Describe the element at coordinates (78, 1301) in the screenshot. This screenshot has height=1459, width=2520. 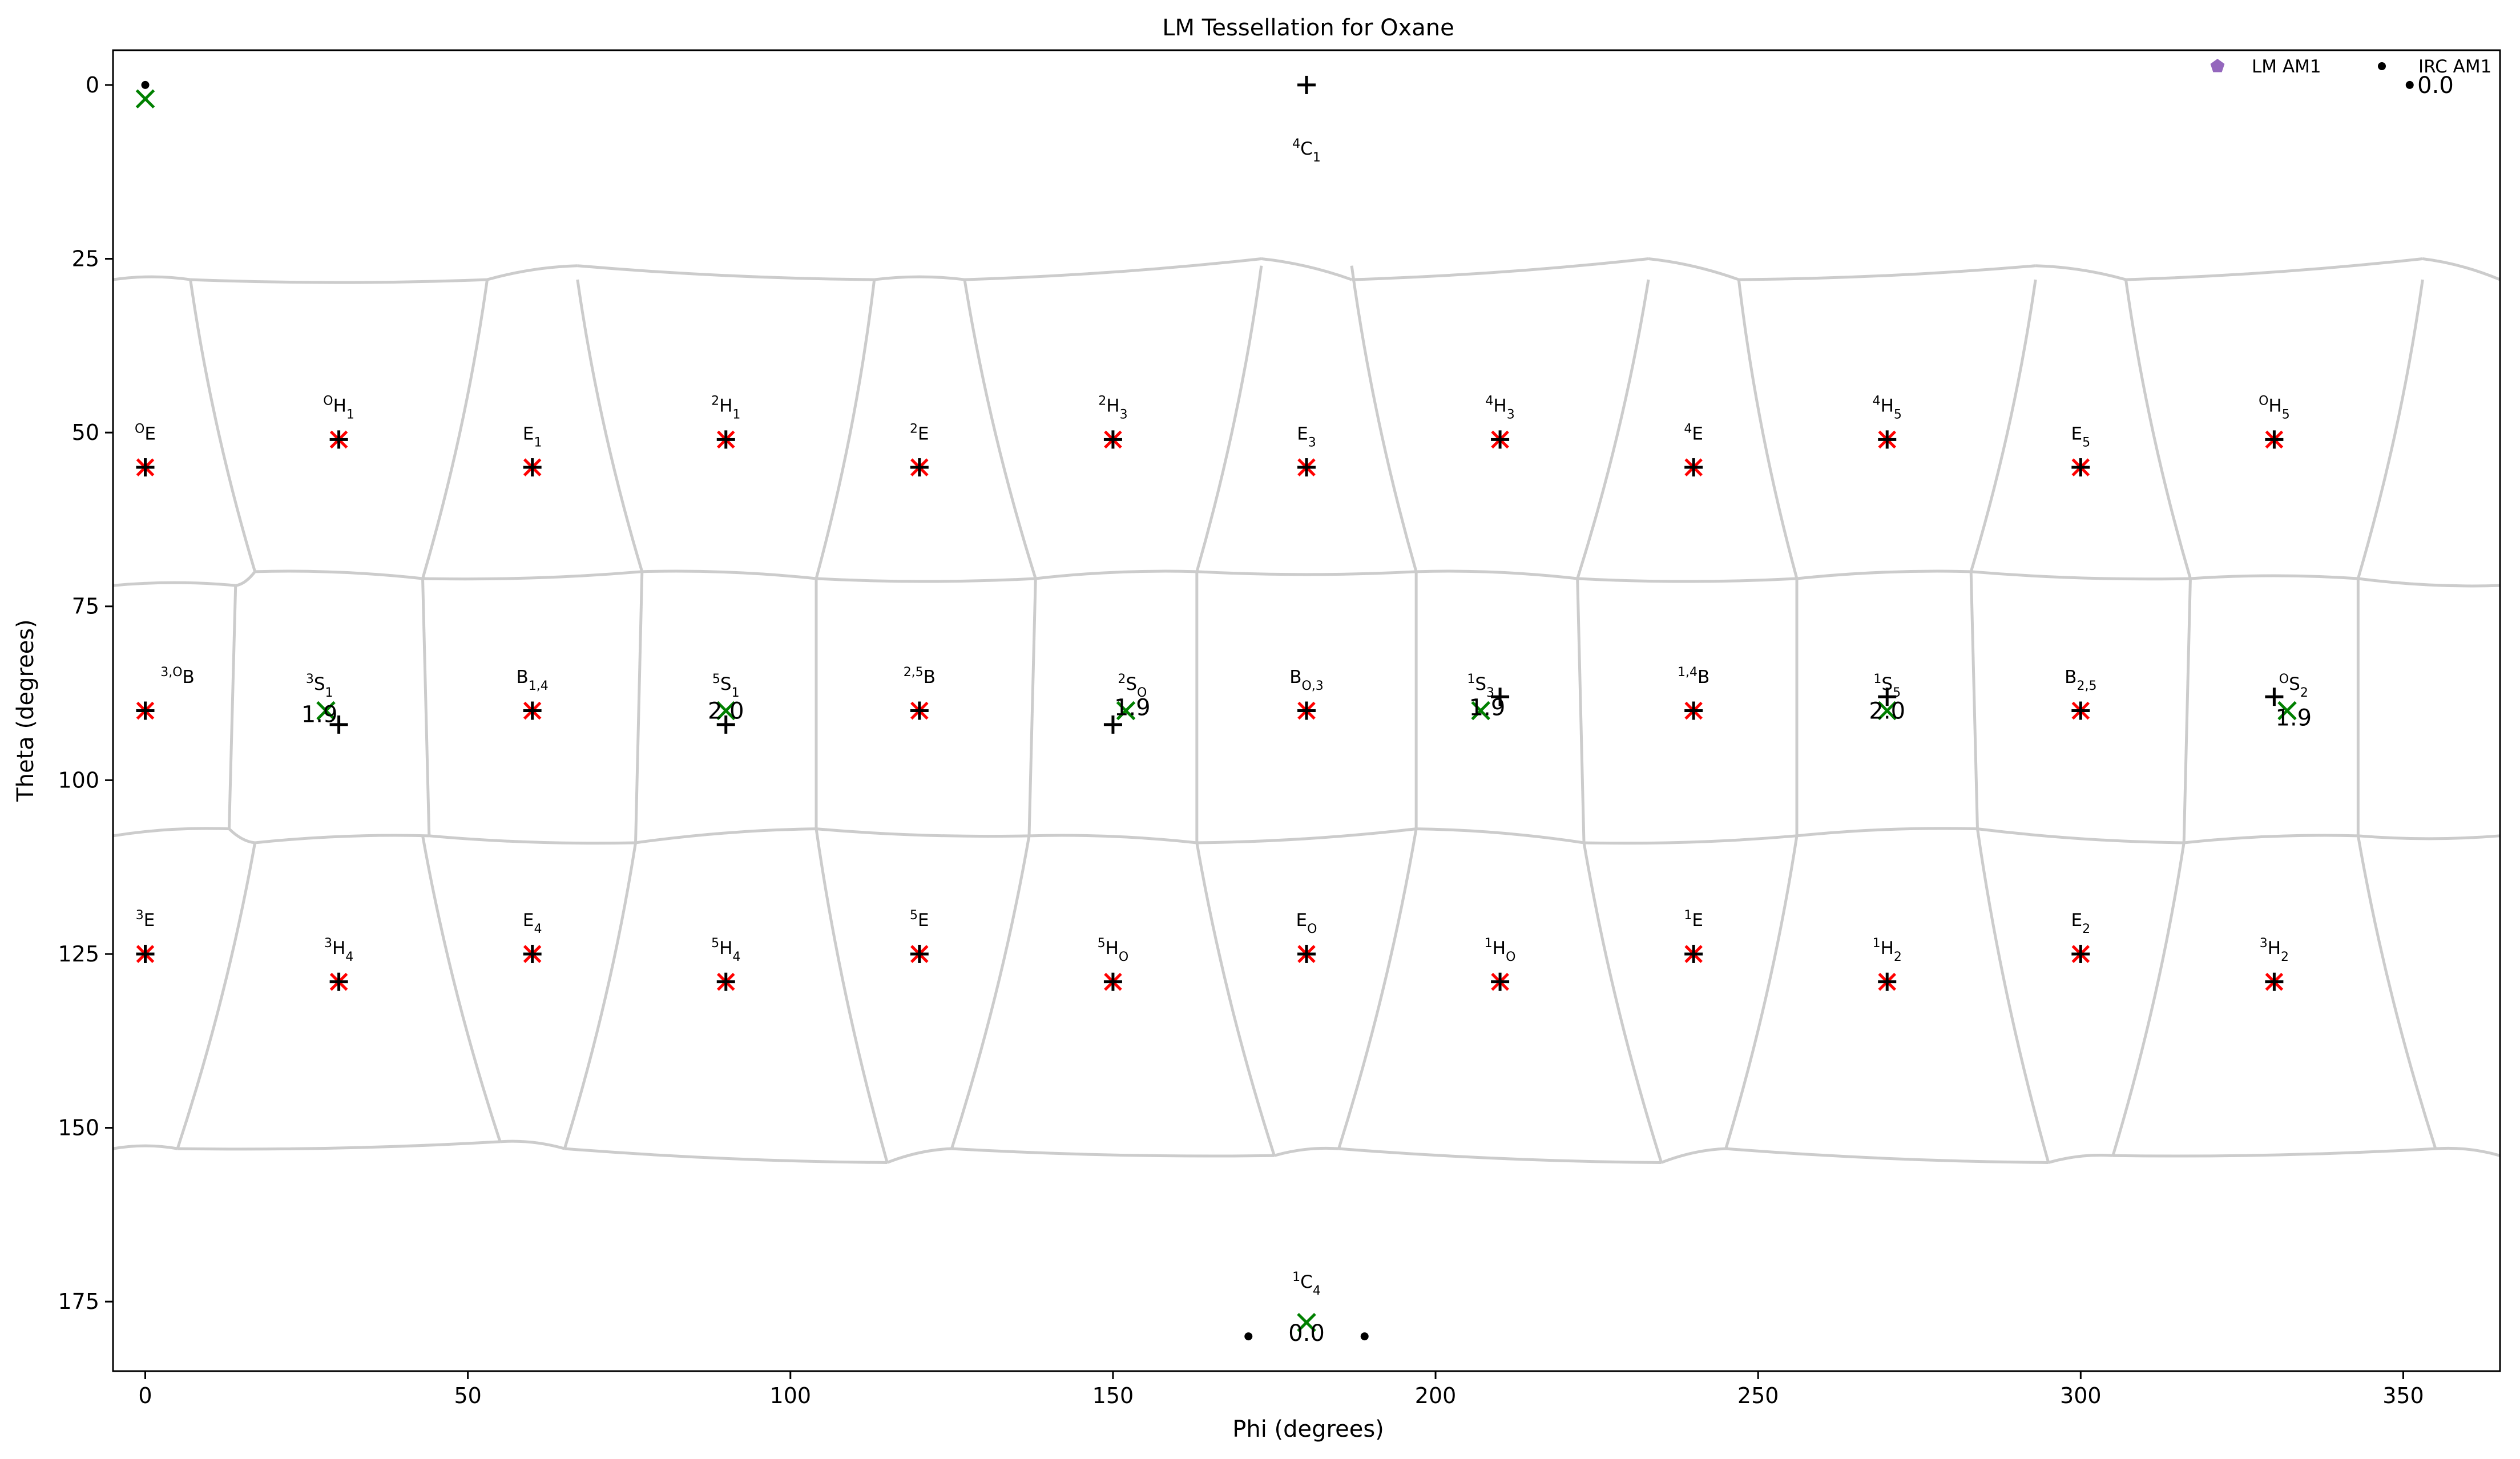
I see `y-tick-label: 175` at that location.